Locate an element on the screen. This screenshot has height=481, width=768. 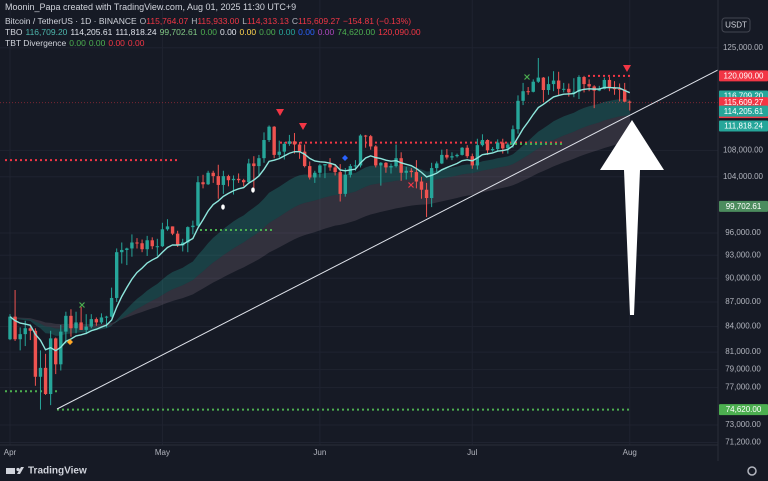
y-tick-label: 73,000.00 is located at coordinates (743, 424).